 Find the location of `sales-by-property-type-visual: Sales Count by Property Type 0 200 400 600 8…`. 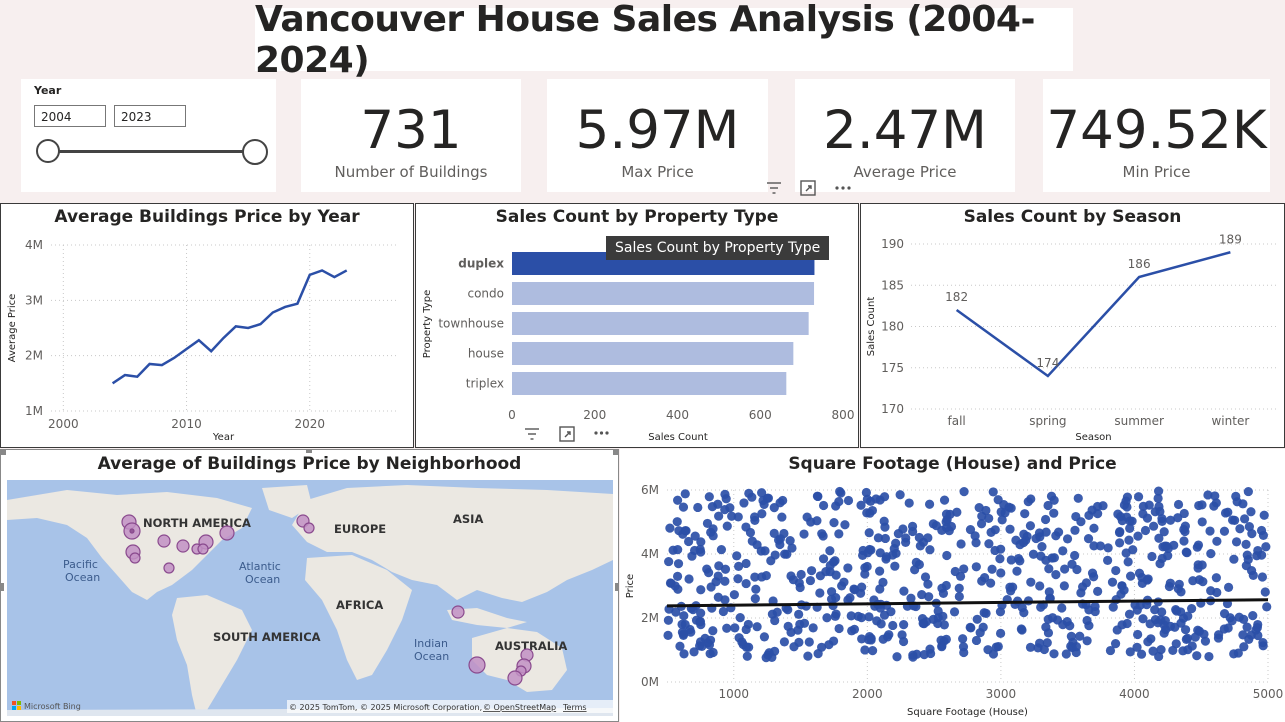

sales-by-property-type-visual: Sales Count by Property Type 0 200 400 600 8… is located at coordinates (637, 325).